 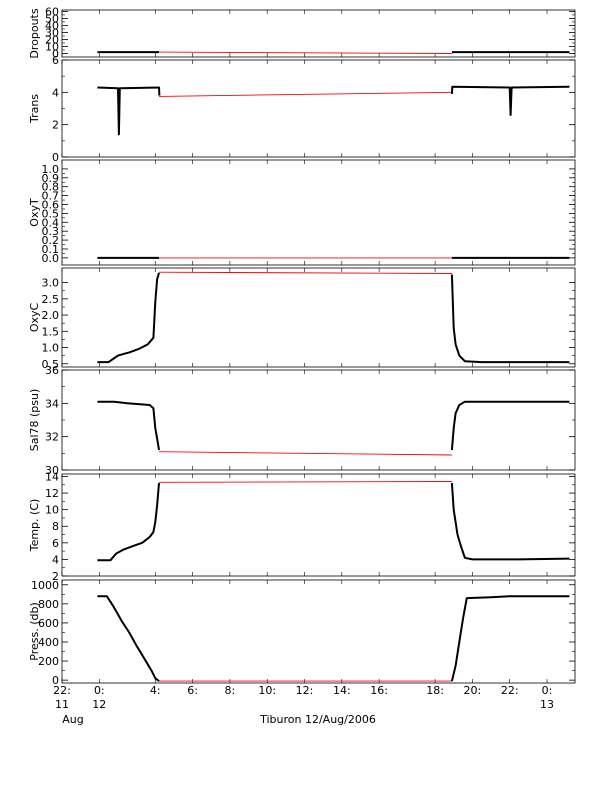 I want to click on x-tick-label: 16:, so click(x=379, y=690).